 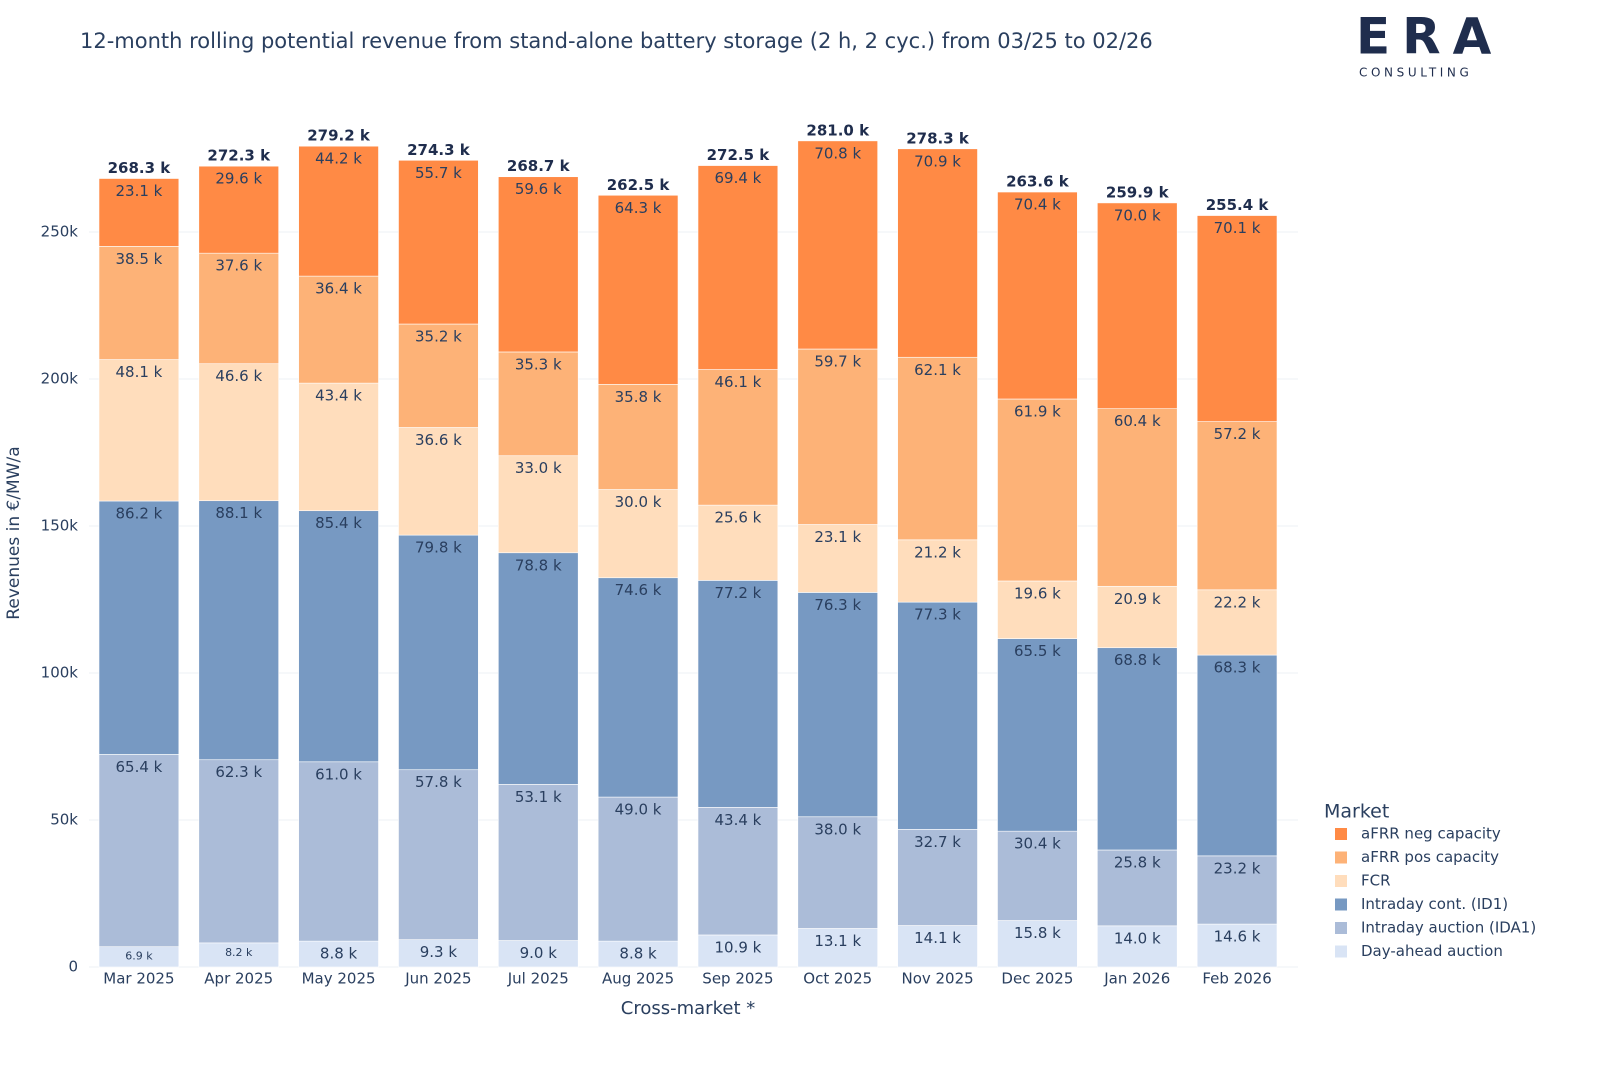 What do you see at coordinates (739, 155) in the screenshot?
I see `total-label: 272.5 k` at bounding box center [739, 155].